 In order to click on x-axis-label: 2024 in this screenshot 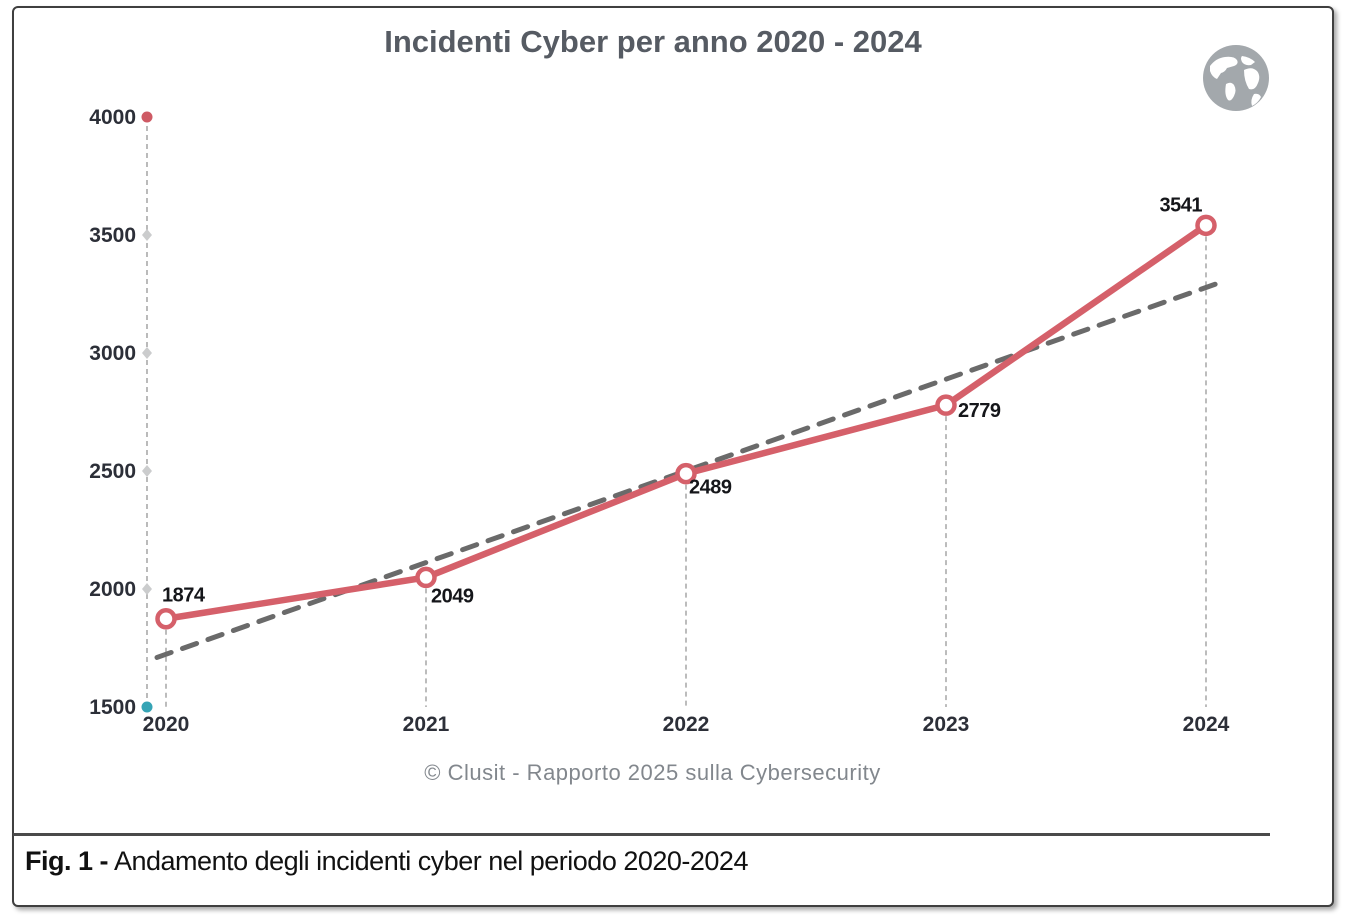, I will do `click(1206, 724)`.